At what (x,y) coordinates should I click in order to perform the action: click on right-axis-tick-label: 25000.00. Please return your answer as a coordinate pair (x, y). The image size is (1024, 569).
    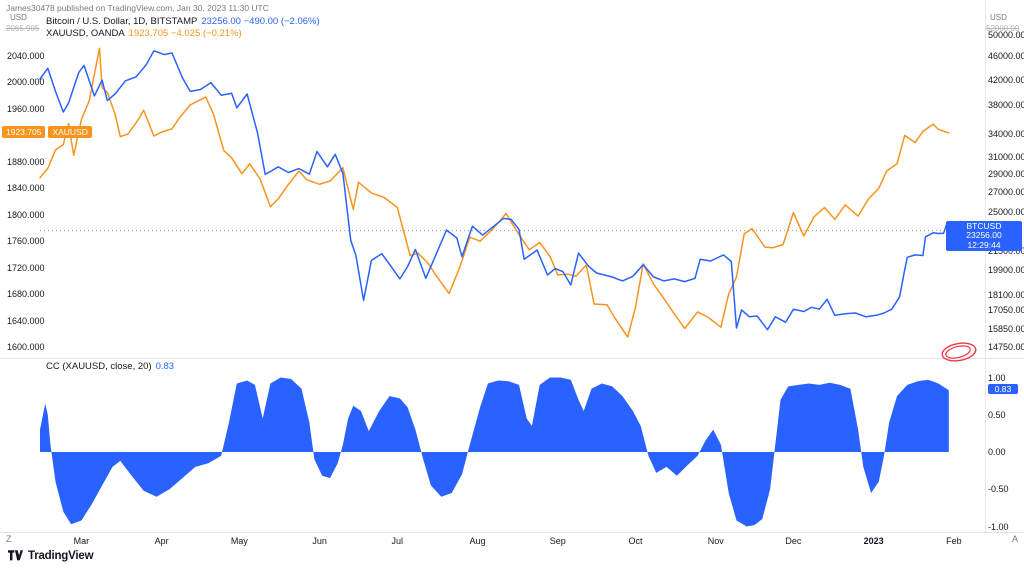
    Looking at the image, I should click on (1006, 212).